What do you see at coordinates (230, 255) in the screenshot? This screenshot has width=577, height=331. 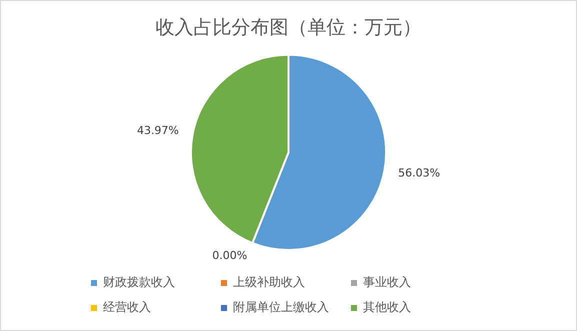 I see `text: 0.00%` at bounding box center [230, 255].